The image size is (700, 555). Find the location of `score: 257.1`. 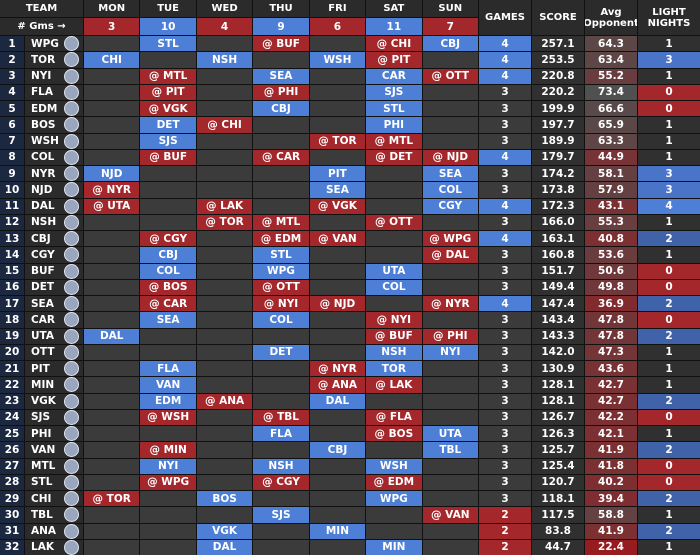

score: 257.1 is located at coordinates (557, 44).